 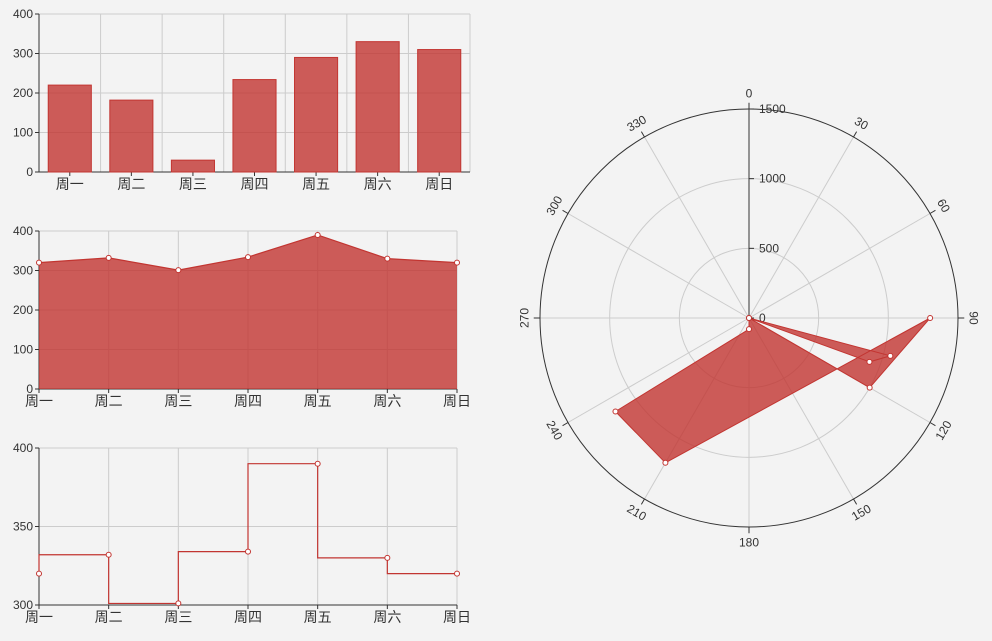 I want to click on angle-tick-label: 180, so click(x=749, y=543).